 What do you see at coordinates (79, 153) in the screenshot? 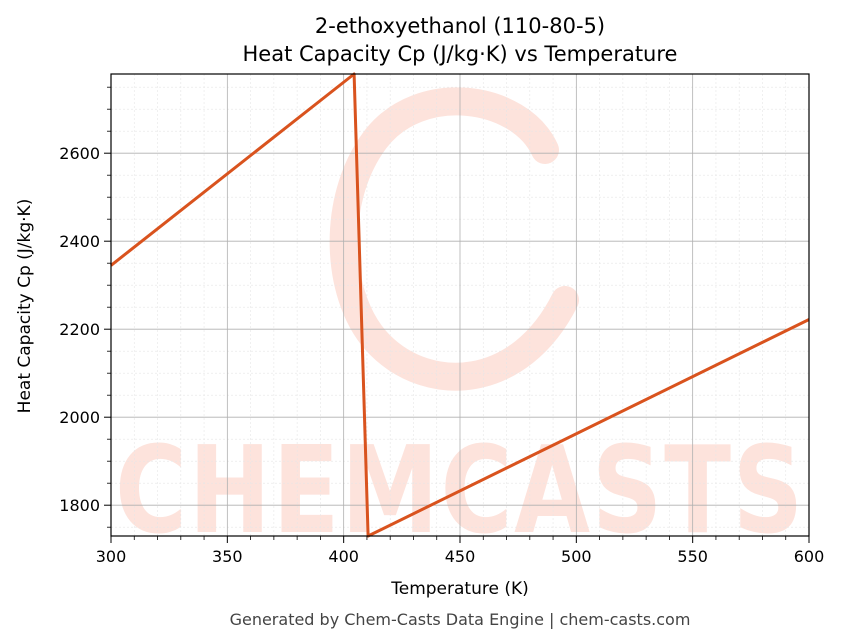
I see `y-tick-label: 2600` at bounding box center [79, 153].